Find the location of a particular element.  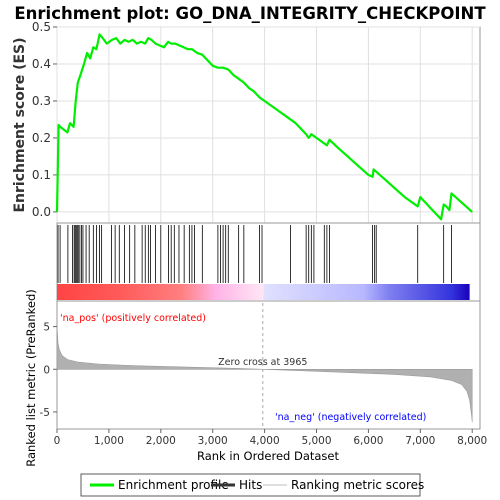

es-axis-label: Enrichment score (ES) is located at coordinates (20, 124).